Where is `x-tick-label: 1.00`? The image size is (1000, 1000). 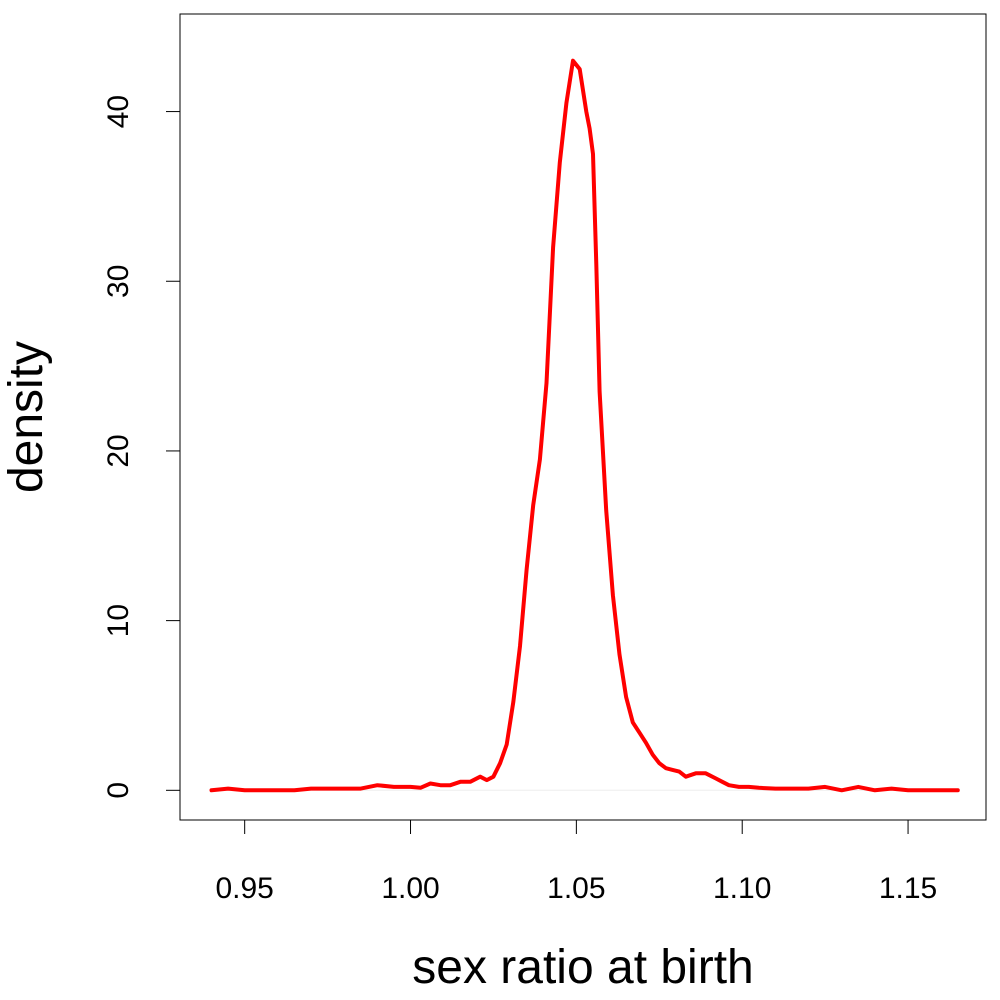 x-tick-label: 1.00 is located at coordinates (410, 888).